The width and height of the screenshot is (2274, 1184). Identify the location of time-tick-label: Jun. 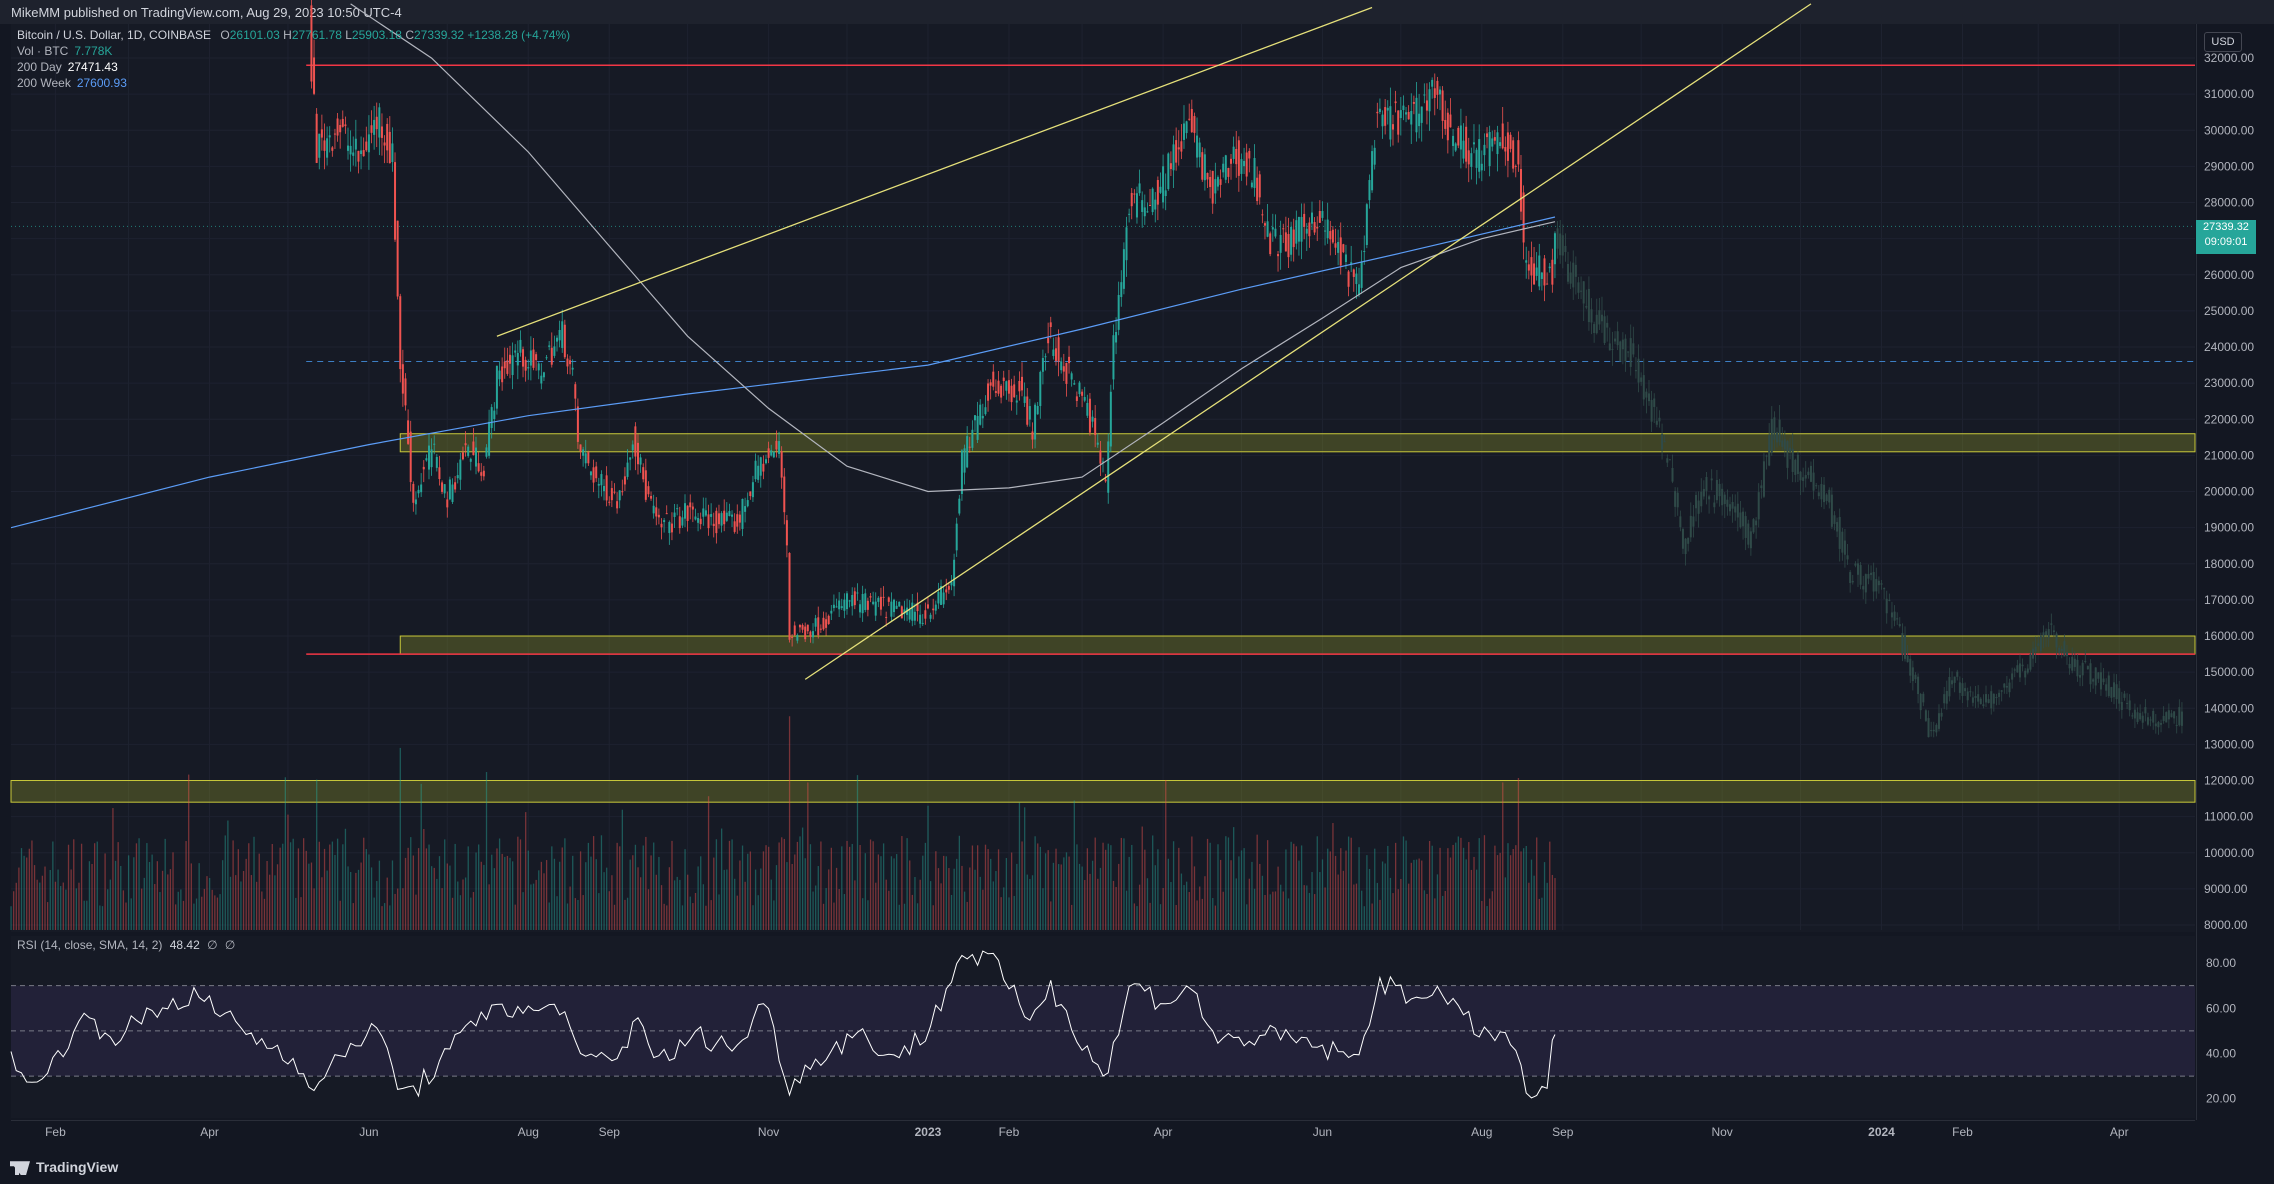
(1322, 1132).